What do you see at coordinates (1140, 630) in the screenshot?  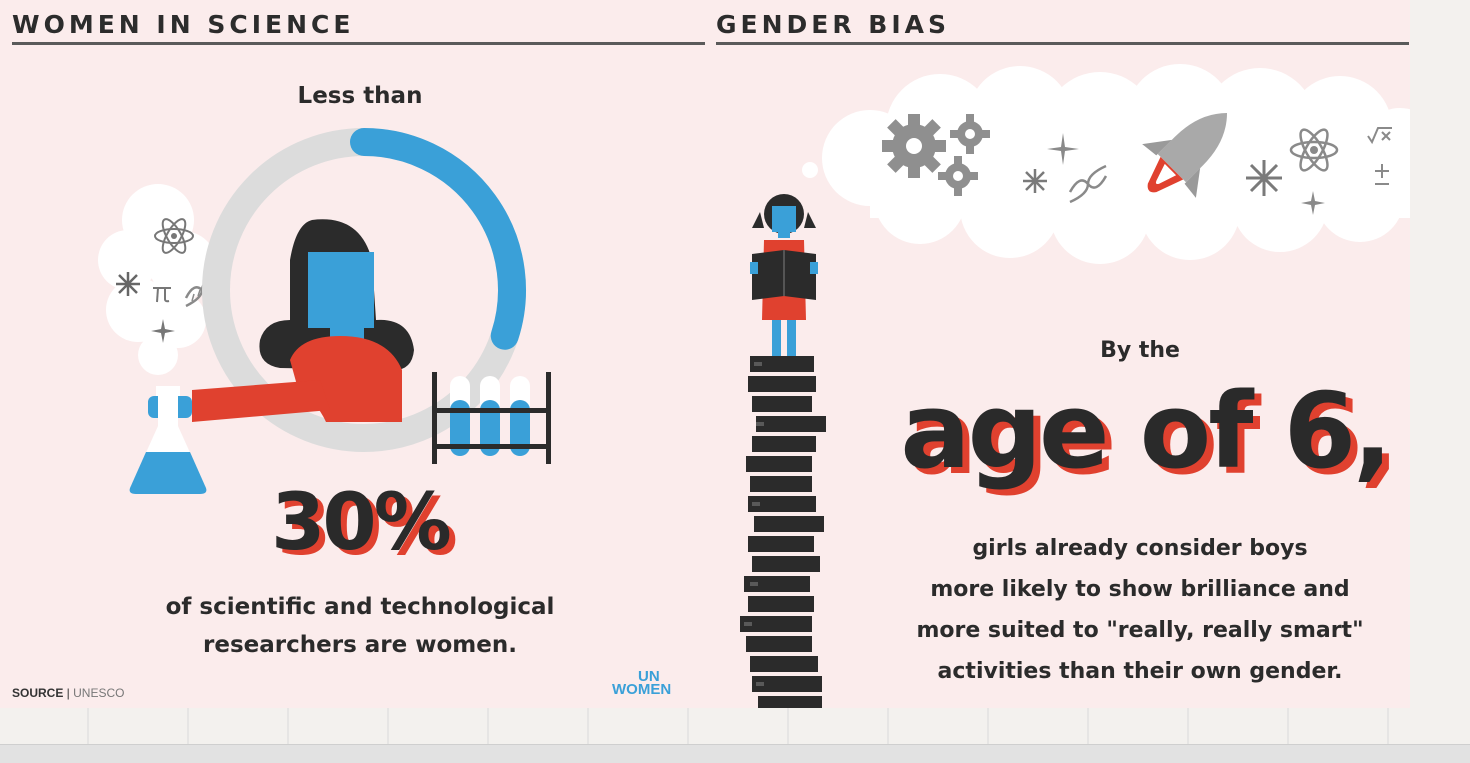 I see `gender-bias-description-line3: more suited to "really, really smart"` at bounding box center [1140, 630].